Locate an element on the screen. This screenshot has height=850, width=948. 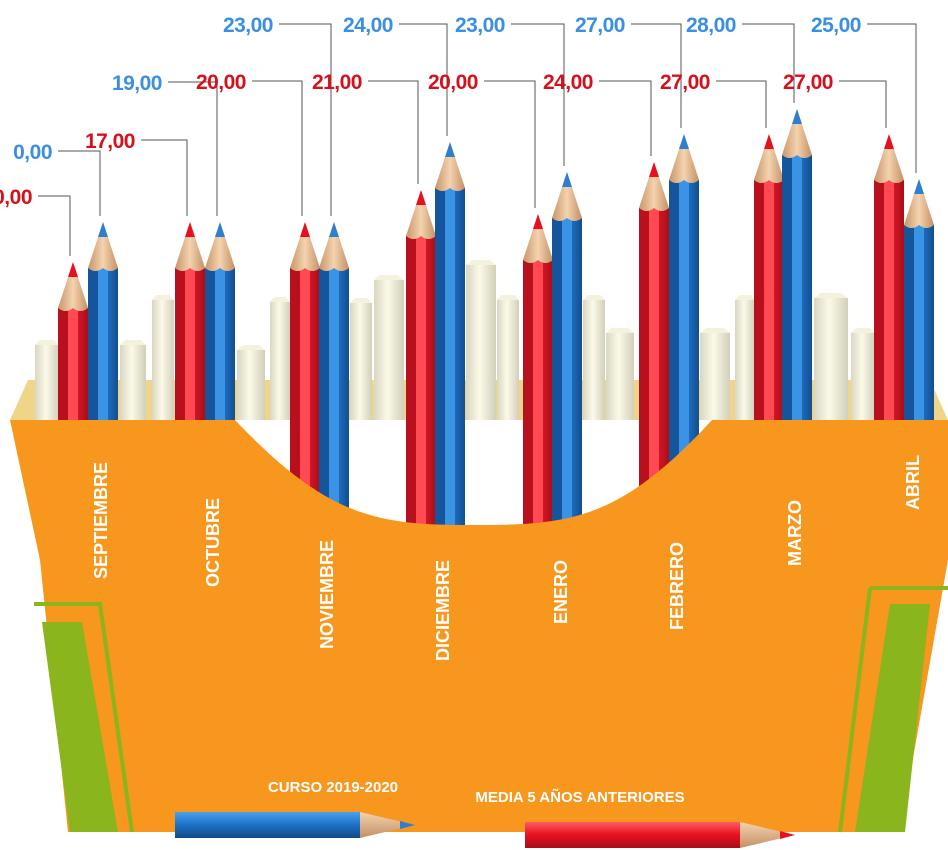
month-label: OCTUBRE is located at coordinates (213, 542).